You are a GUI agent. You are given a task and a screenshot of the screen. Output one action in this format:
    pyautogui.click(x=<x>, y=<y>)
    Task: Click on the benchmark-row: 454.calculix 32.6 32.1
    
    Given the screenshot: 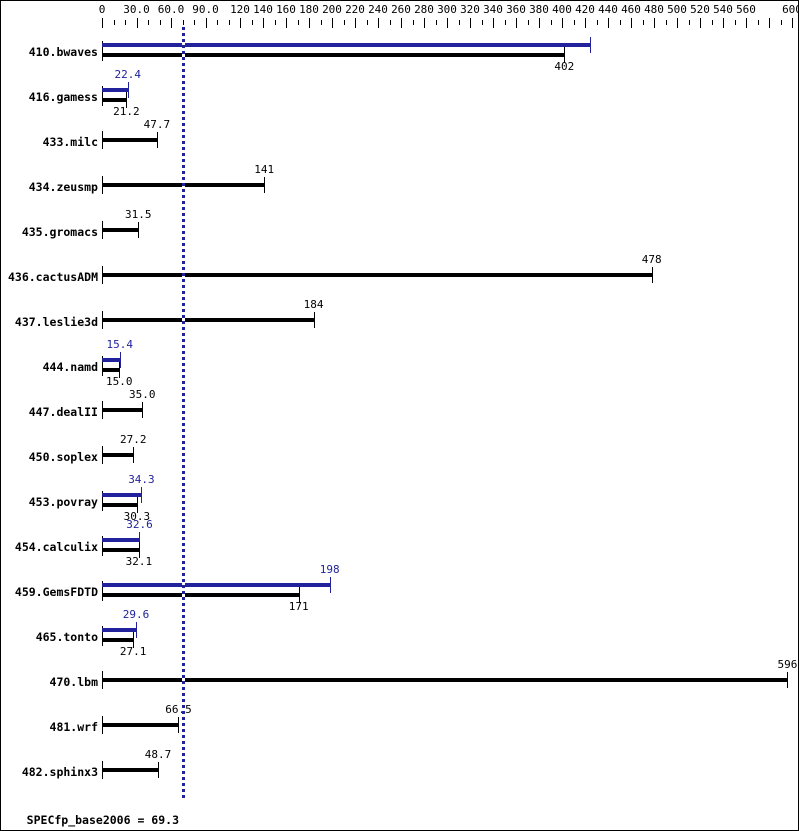 What is the action you would take?
    pyautogui.click(x=399, y=543)
    